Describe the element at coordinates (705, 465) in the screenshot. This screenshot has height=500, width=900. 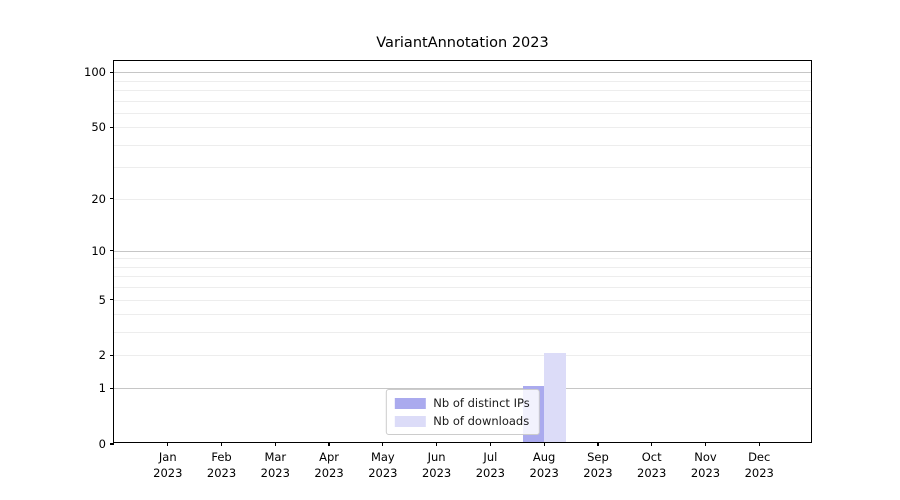
I see `x-tick-label-nov: Nov 2023` at that location.